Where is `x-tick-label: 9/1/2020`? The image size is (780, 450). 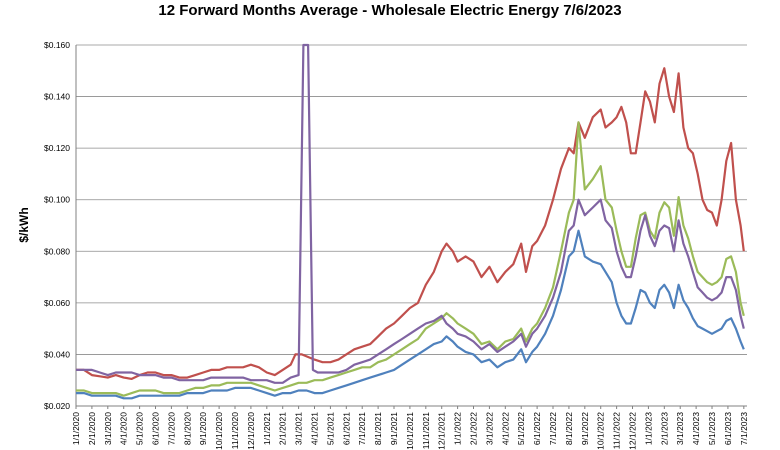 x-tick-label: 9/1/2020 is located at coordinates (203, 428).